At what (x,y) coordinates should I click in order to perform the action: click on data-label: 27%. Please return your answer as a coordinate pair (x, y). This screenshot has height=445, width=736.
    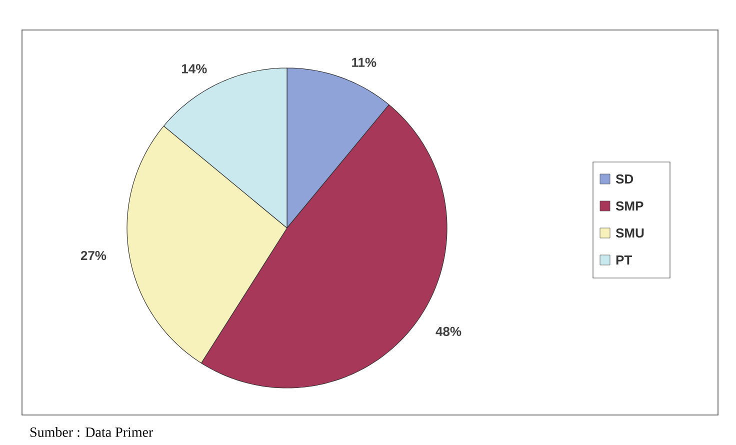
    Looking at the image, I should click on (93, 255).